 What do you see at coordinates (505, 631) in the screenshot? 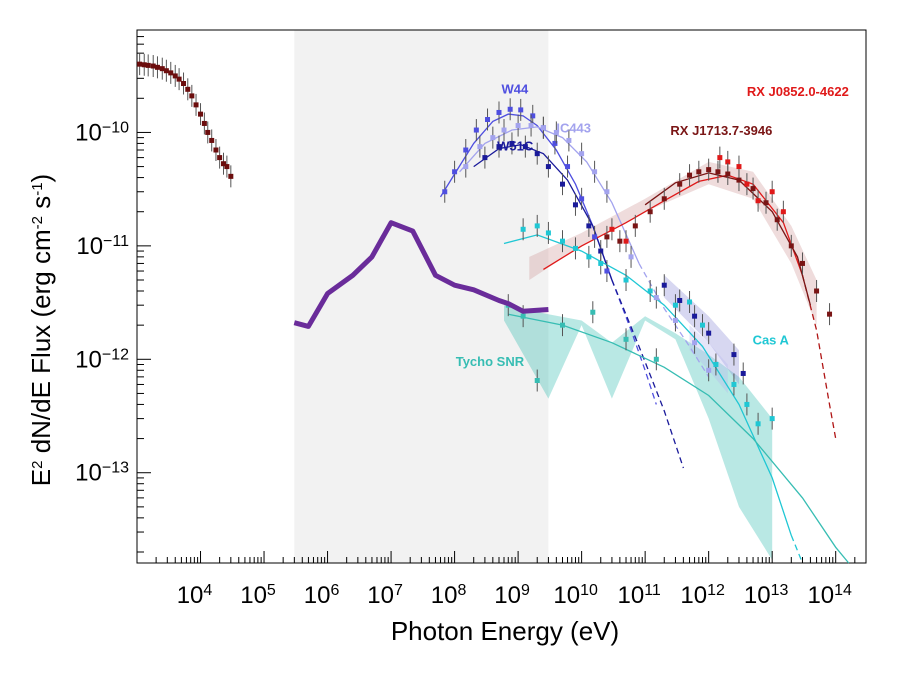
I see `x-axis-title: Photon Energy (eV)` at bounding box center [505, 631].